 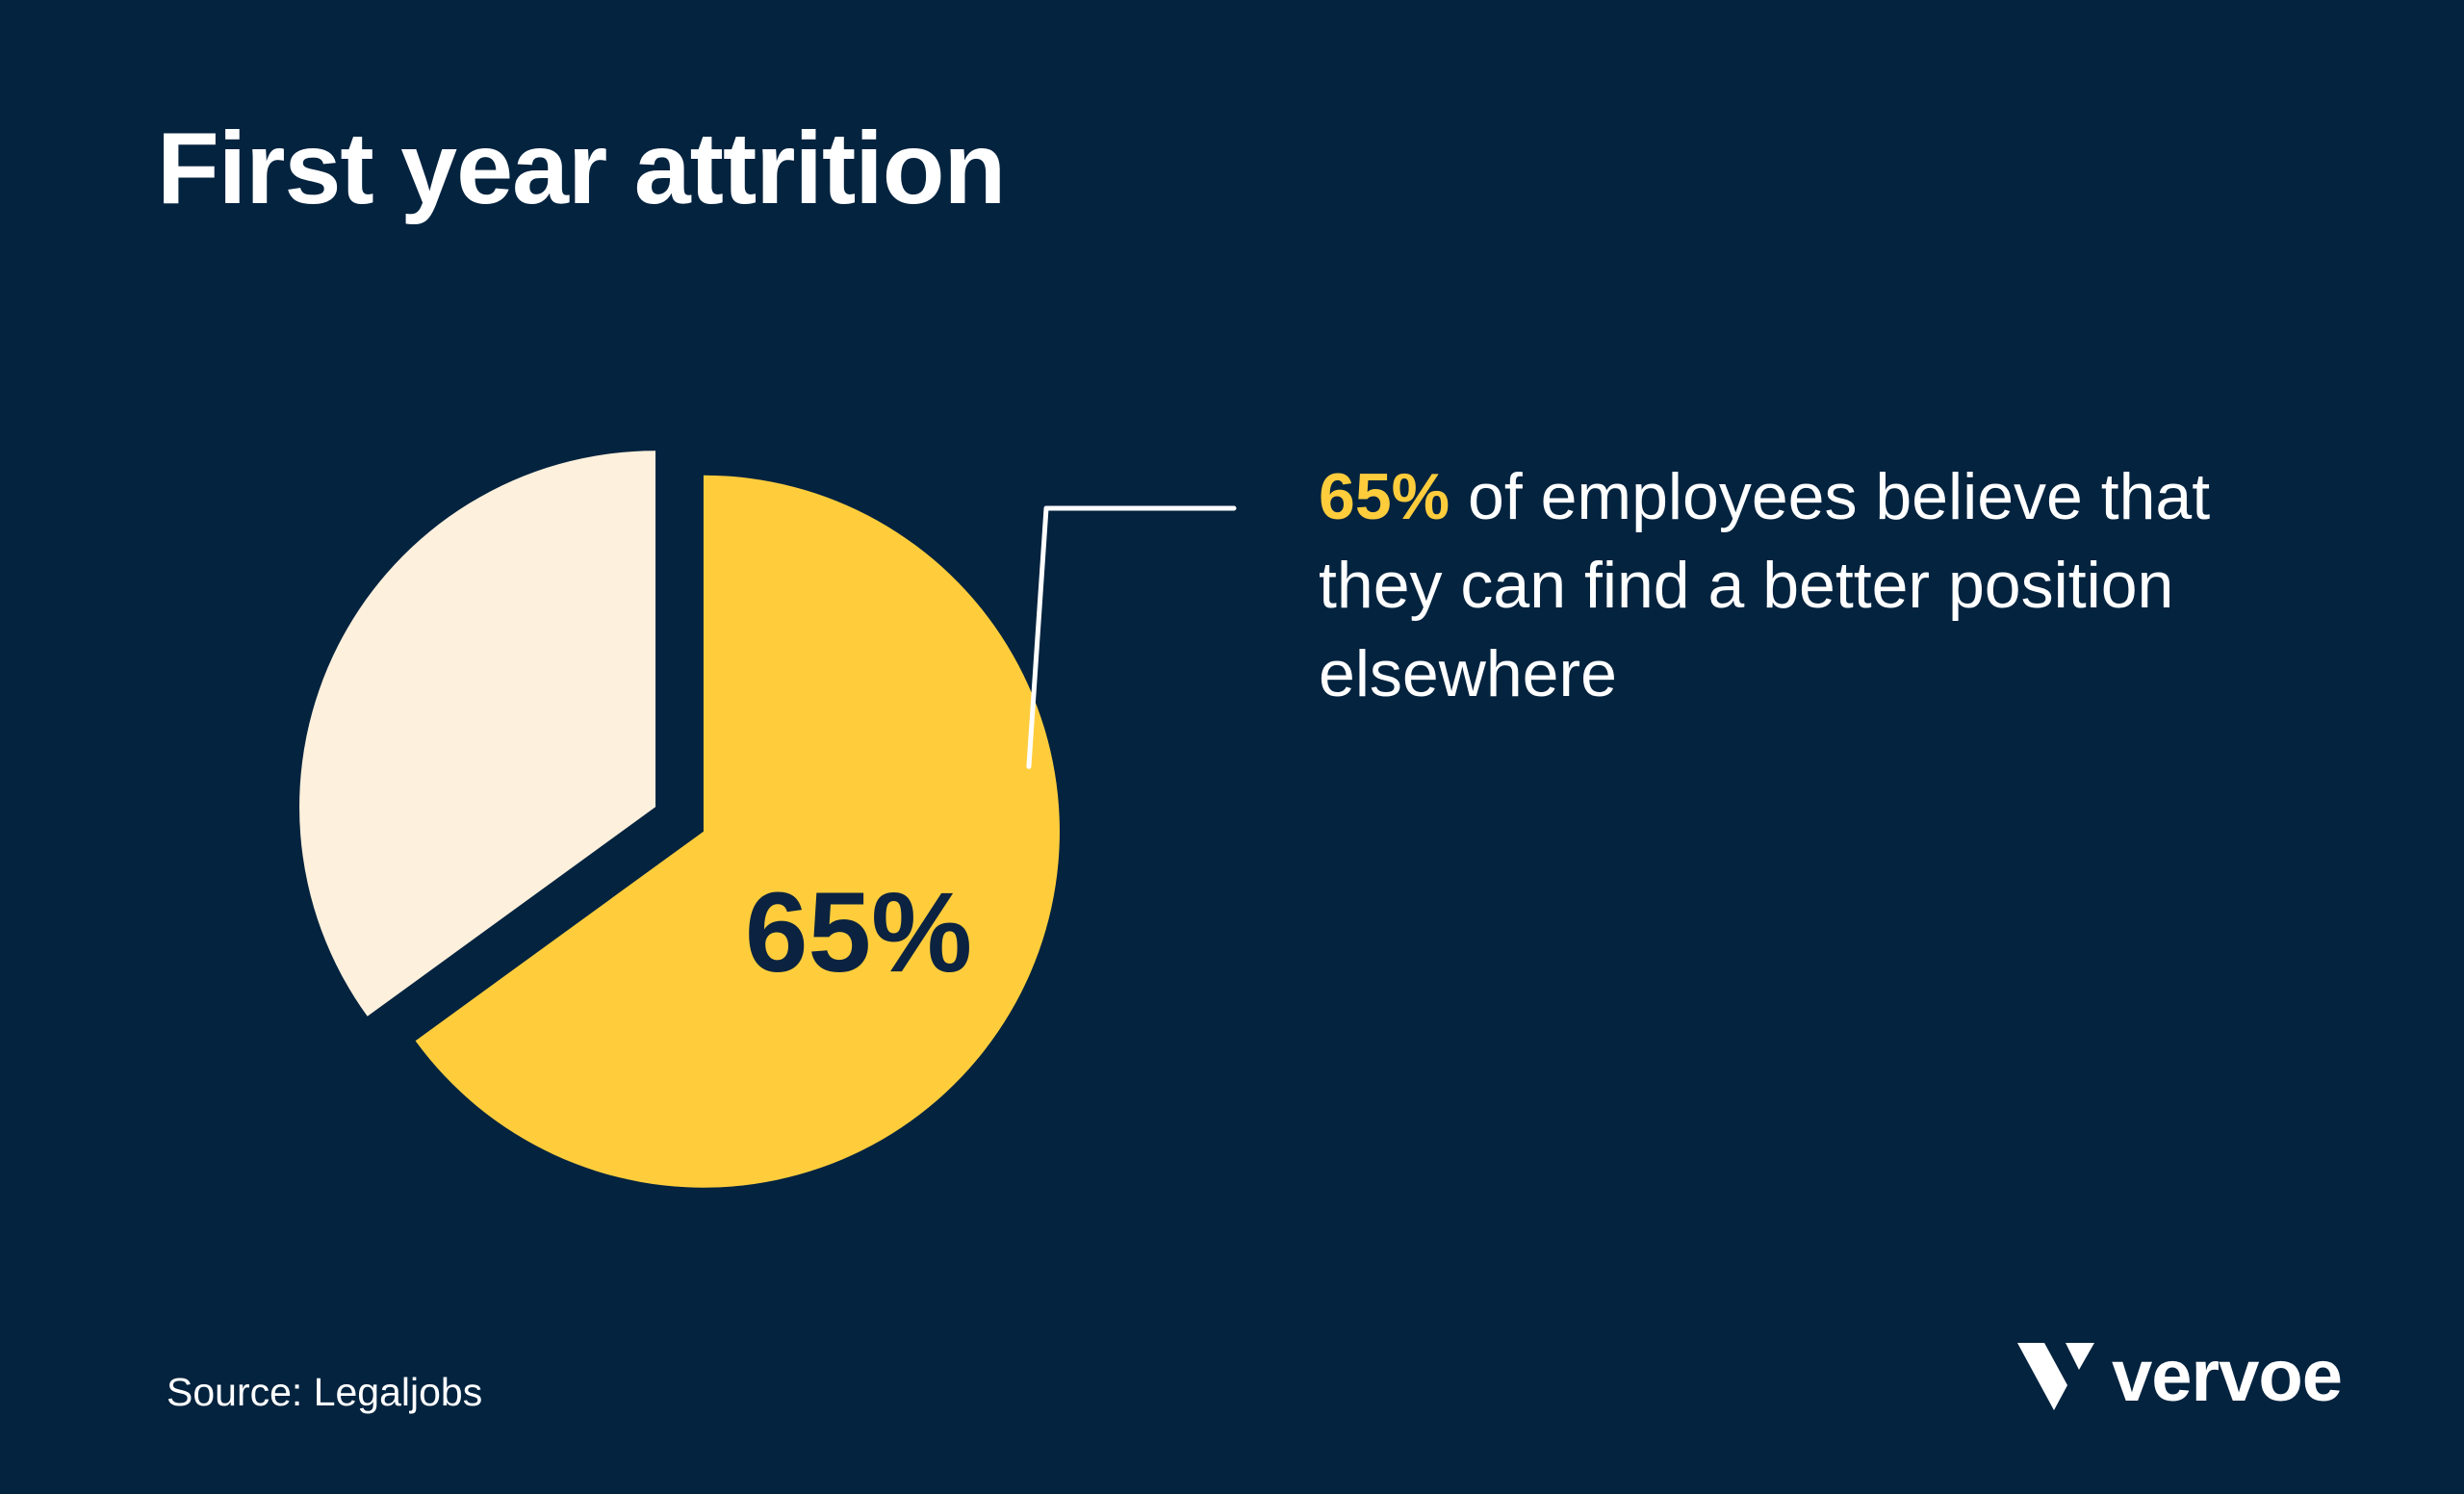 I want to click on callout-highlight: 65%, so click(x=1384, y=496).